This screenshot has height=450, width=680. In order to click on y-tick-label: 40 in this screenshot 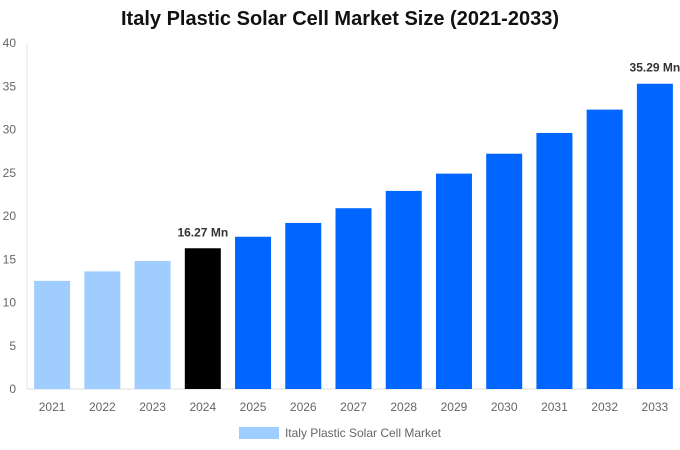, I will do `click(10, 43)`.